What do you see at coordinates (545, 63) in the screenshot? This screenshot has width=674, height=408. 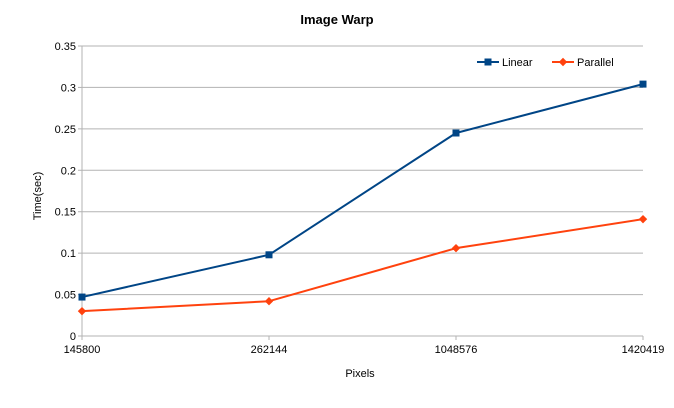 I see `legend: Linear Parallel` at bounding box center [545, 63].